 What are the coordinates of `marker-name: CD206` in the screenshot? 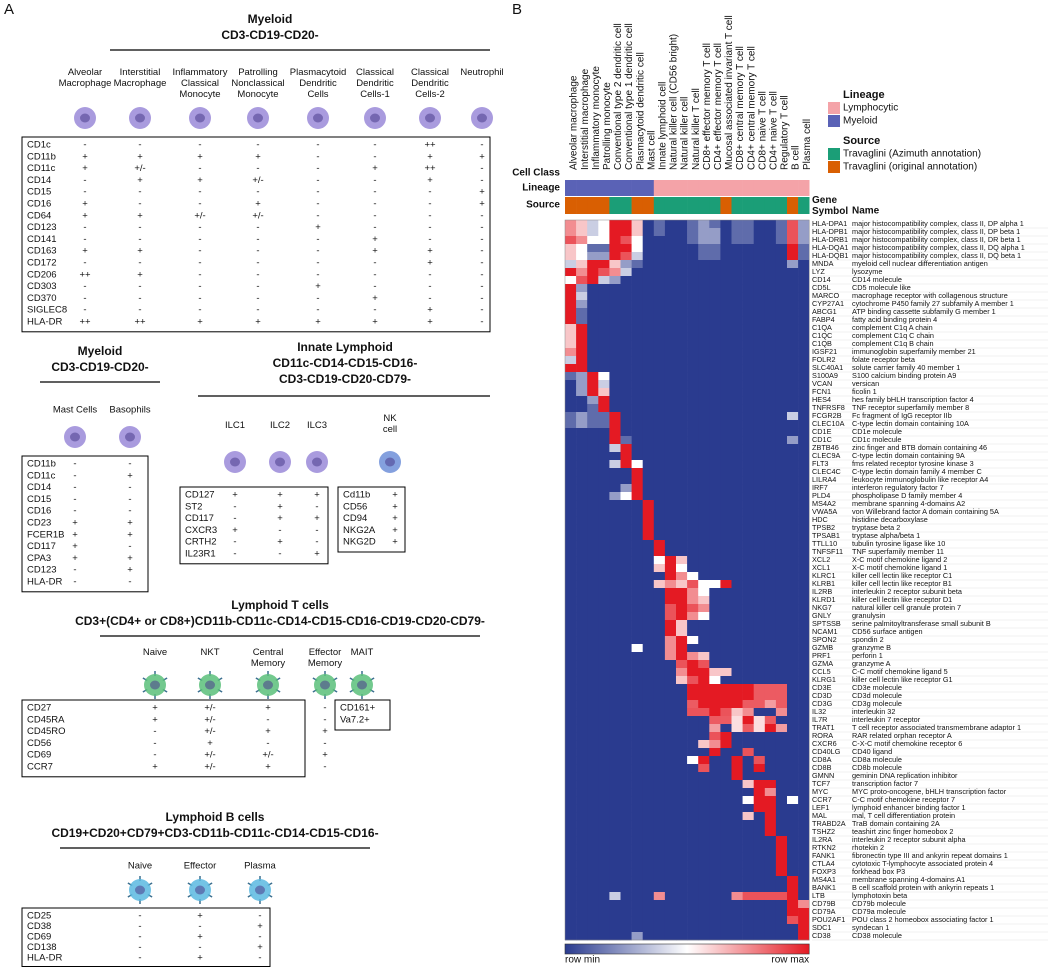 It's located at (42, 274).